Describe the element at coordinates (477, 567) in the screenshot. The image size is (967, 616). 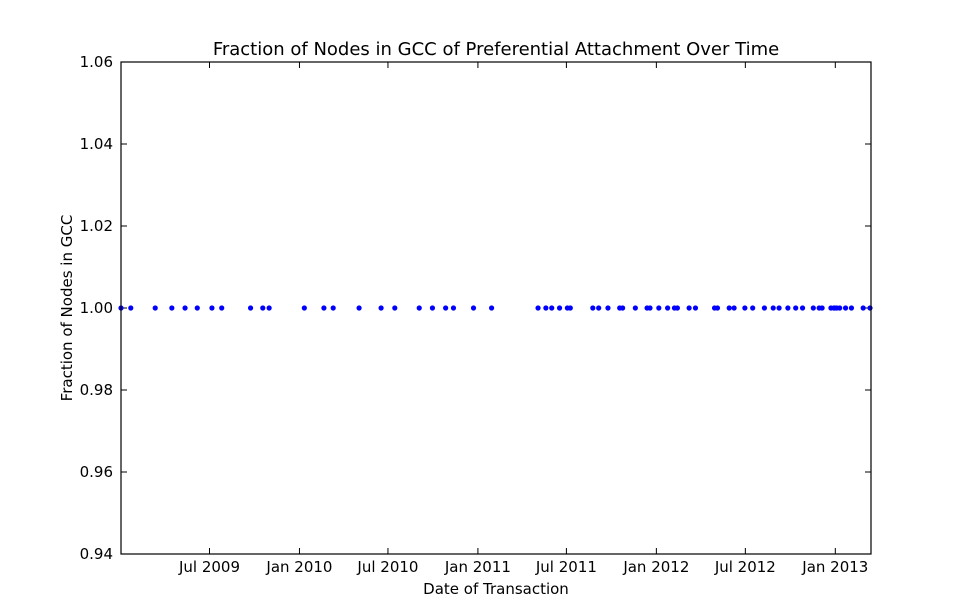
I see `x-tick-label: Jan 2011` at that location.